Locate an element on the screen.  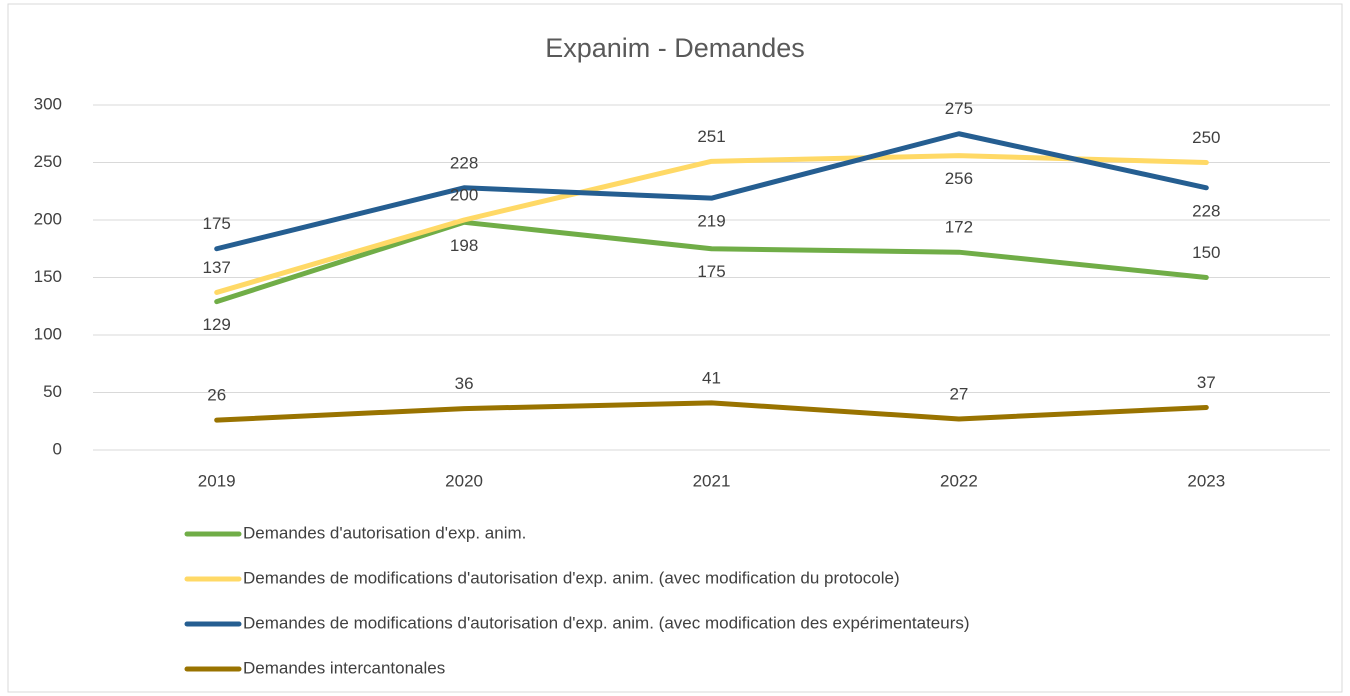
y-tick-label: 0 is located at coordinates (57, 448).